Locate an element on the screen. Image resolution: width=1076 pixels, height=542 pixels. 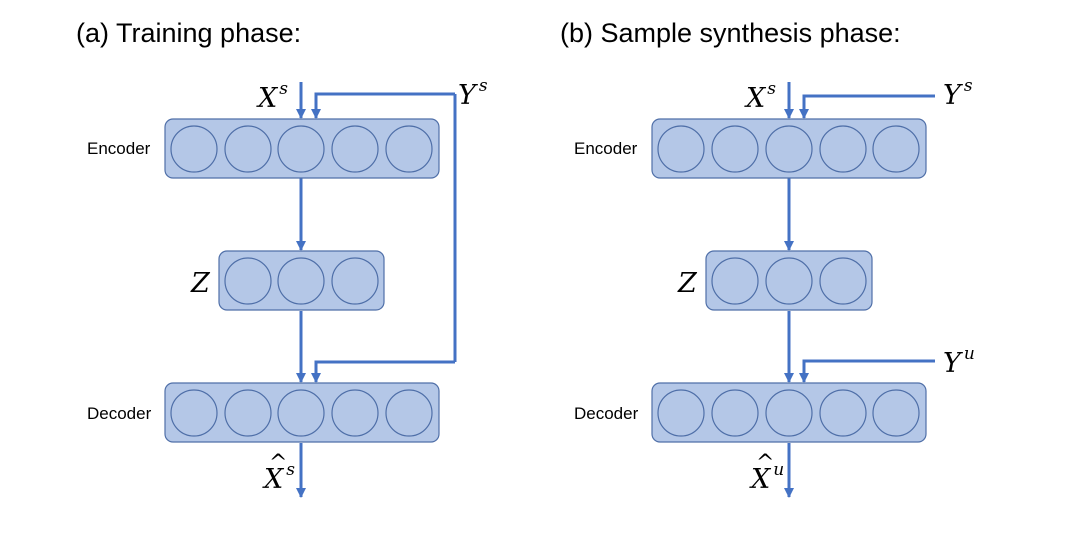
synthesis-yu-to-decoder-arrow is located at coordinates (866, 371).